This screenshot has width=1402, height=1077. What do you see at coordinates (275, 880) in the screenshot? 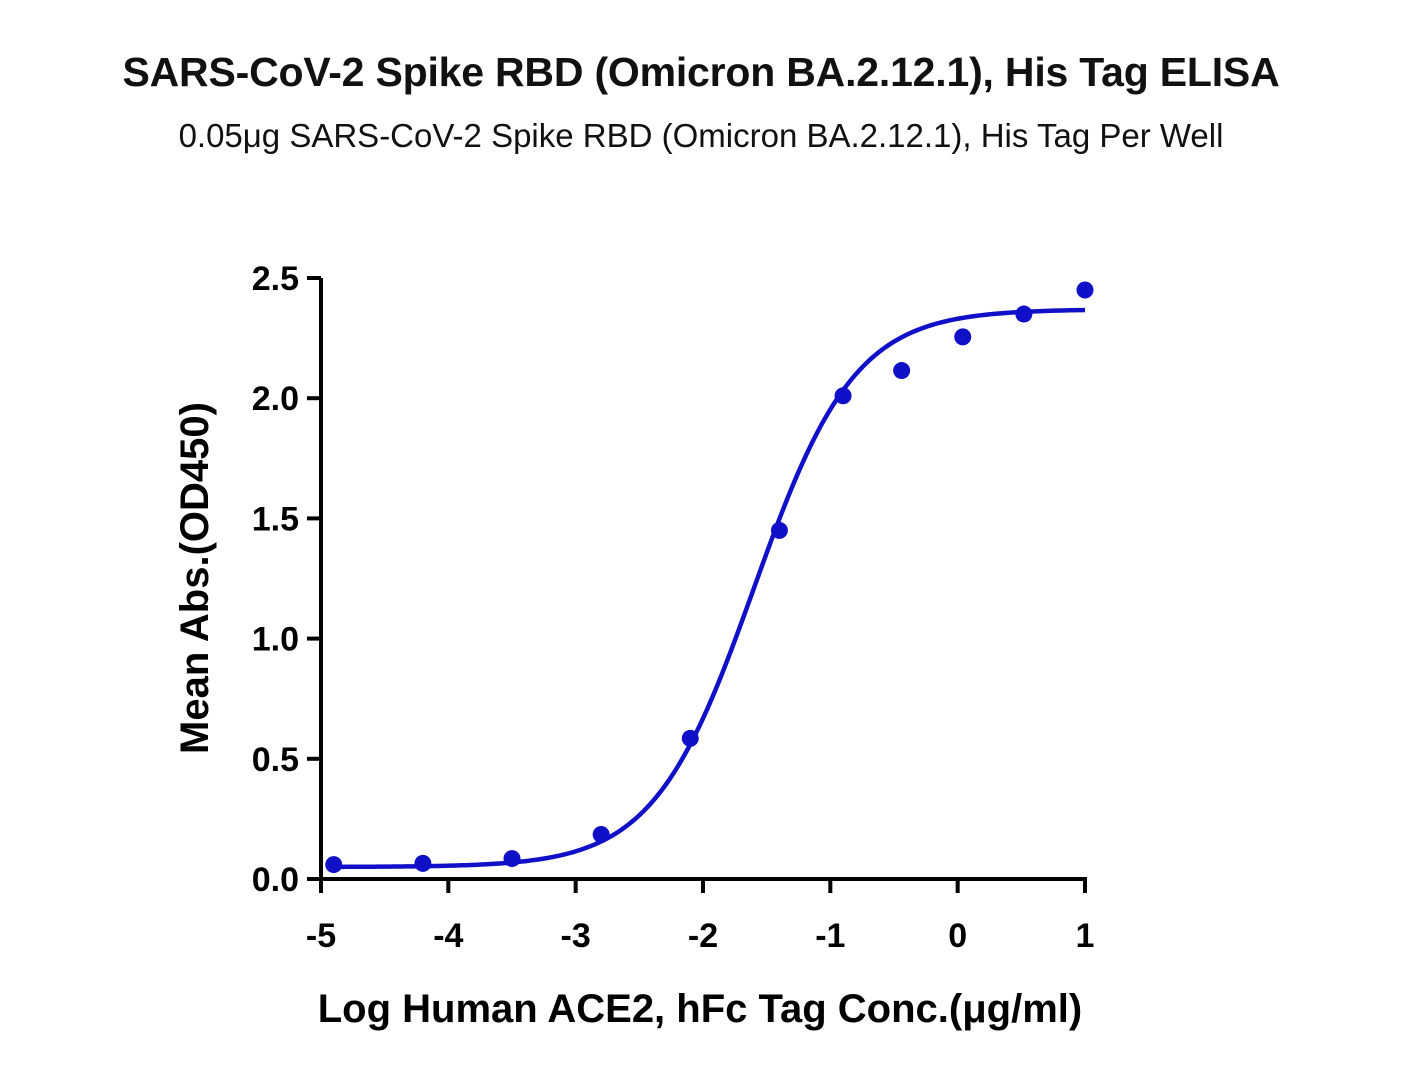
I see `y-tick-label: 0.0` at bounding box center [275, 880].